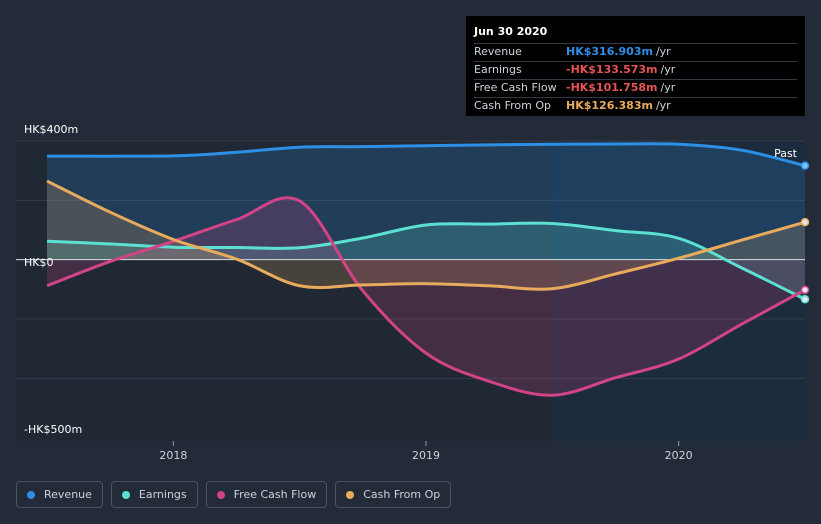 The height and width of the screenshot is (524, 821). I want to click on legend-label: Free Cash Flow, so click(275, 494).